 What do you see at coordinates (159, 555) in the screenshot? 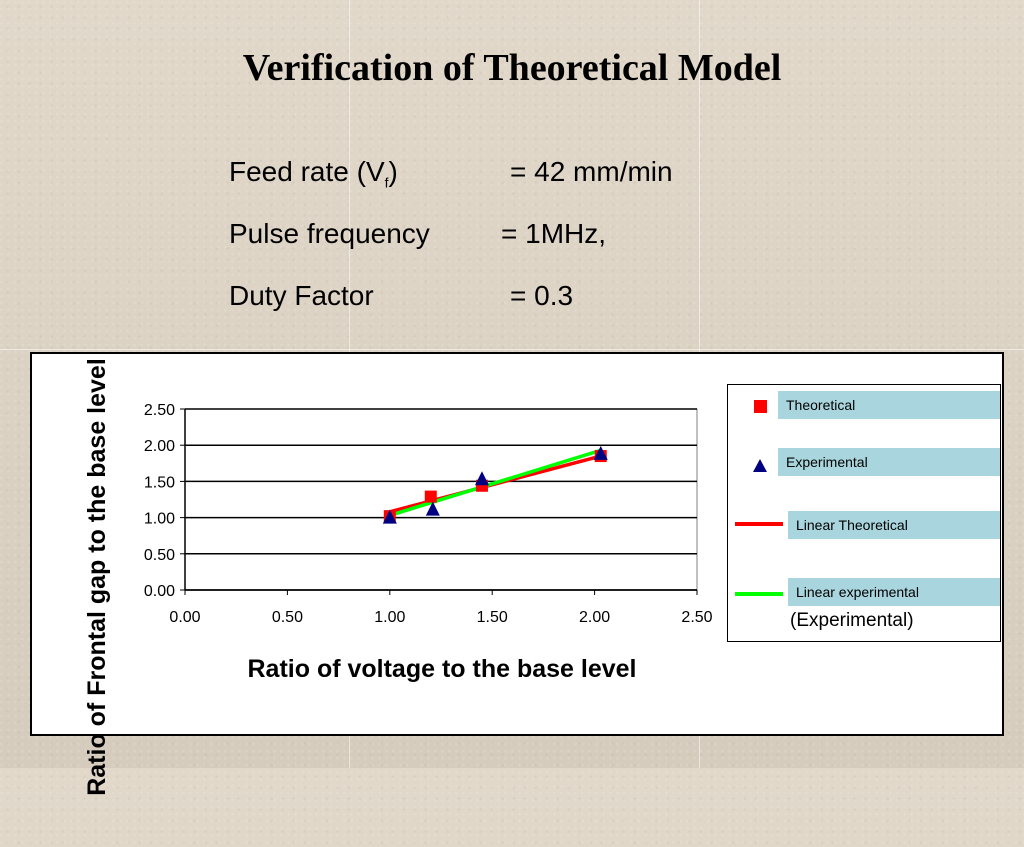
I see `y-tick-label: 0.50` at bounding box center [159, 555].